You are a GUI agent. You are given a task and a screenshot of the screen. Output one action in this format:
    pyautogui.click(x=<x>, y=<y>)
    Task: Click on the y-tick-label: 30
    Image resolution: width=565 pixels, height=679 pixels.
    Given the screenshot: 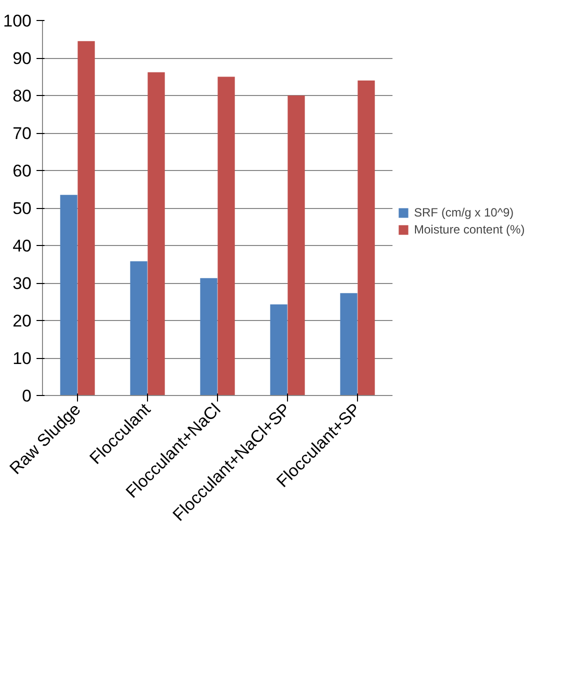 What is the action you would take?
    pyautogui.click(x=22, y=283)
    